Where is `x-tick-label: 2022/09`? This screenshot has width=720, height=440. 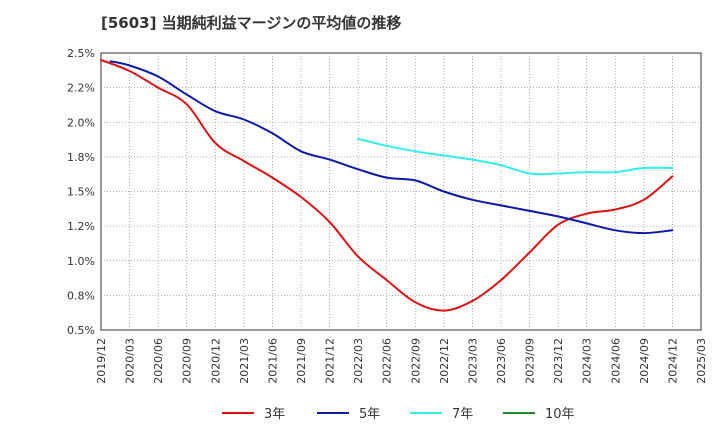 x-tick-label: 2022/09 is located at coordinates (415, 361).